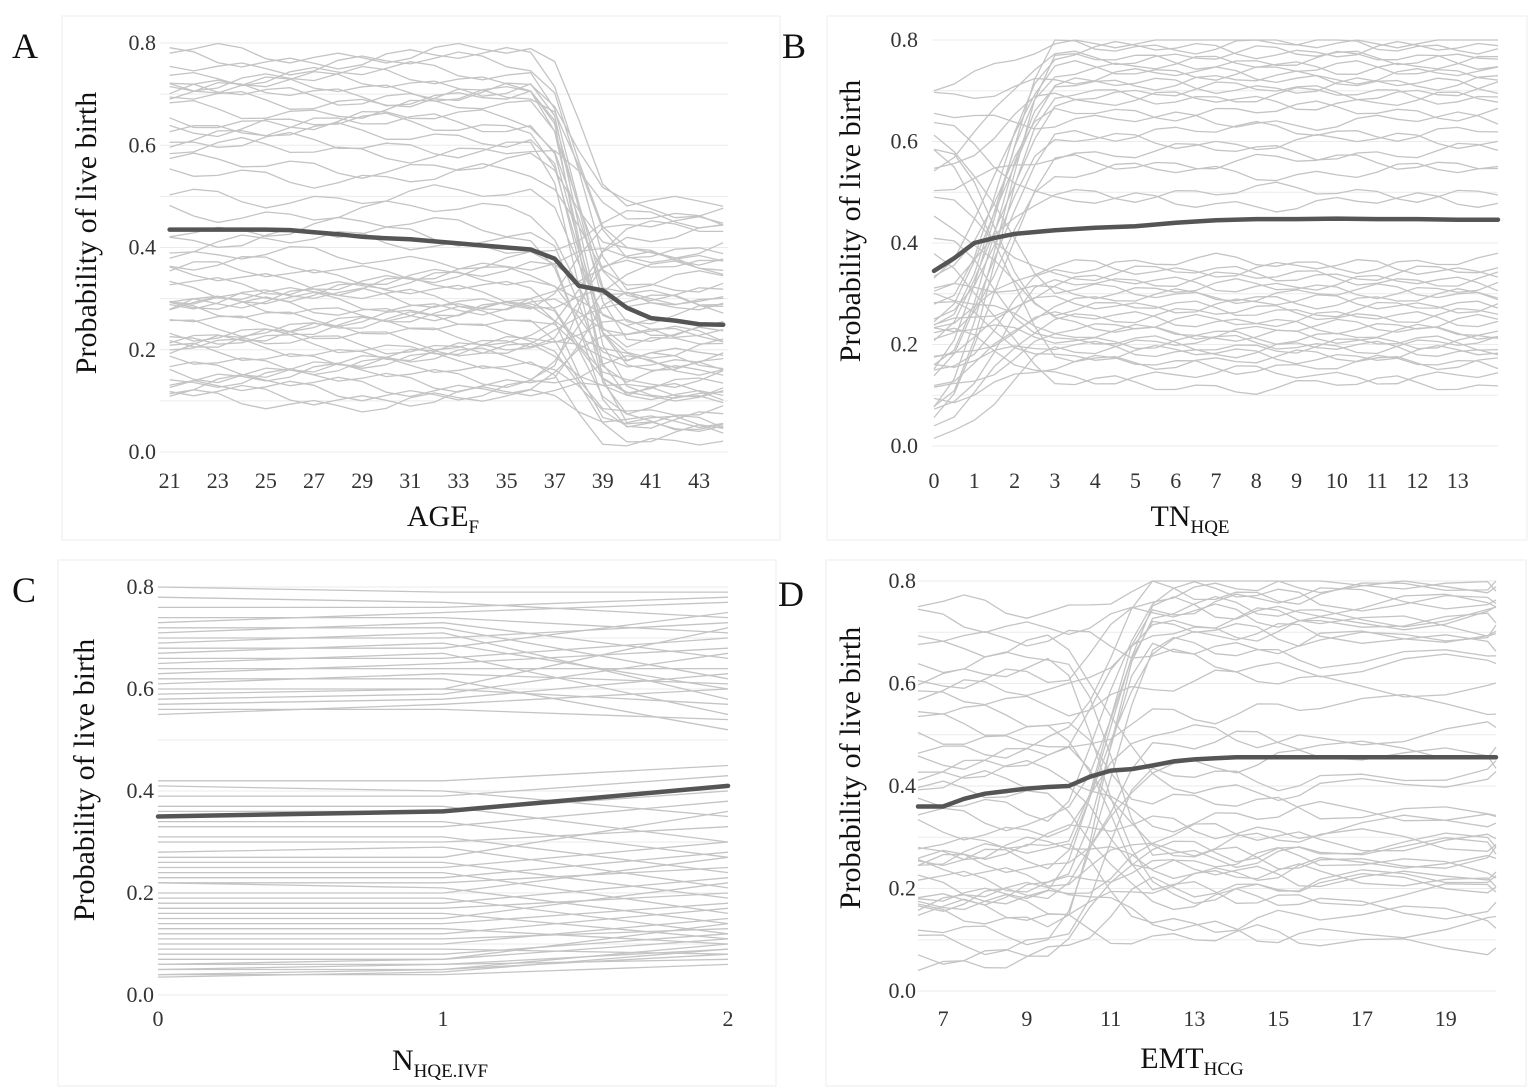 The width and height of the screenshot is (1535, 1092). I want to click on panel-b-letter: B, so click(794, 46).